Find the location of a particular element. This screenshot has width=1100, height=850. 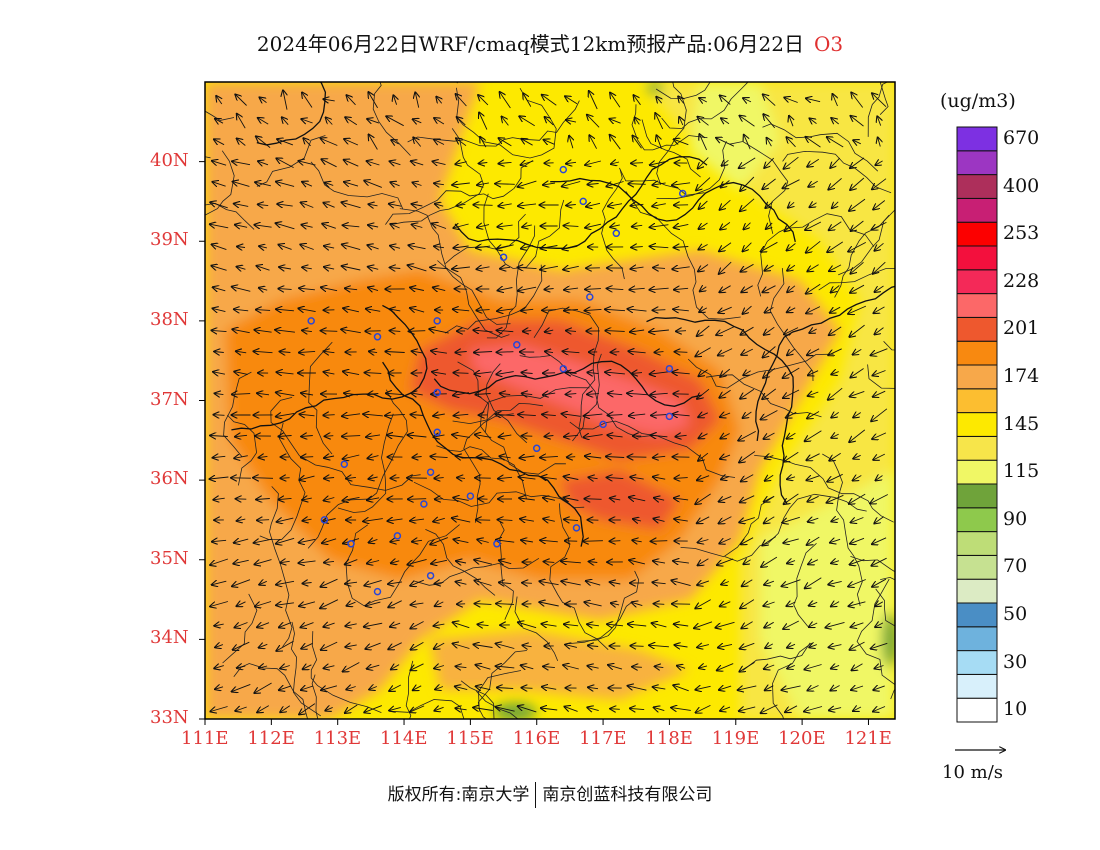

lon-tick-label: 114E is located at coordinates (404, 738).